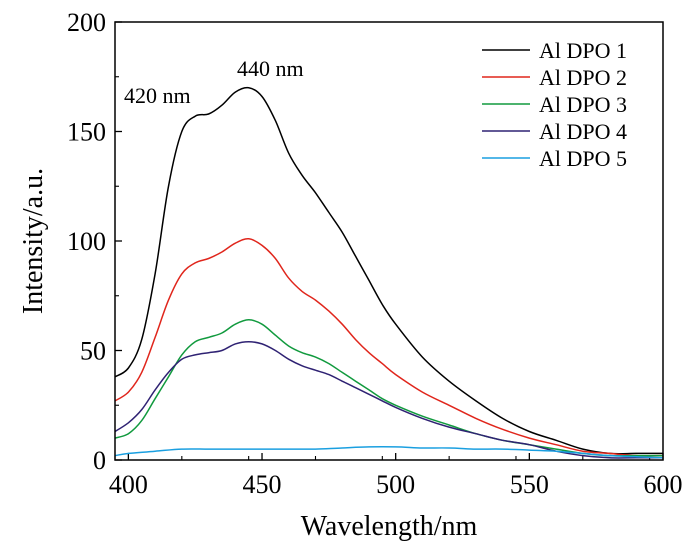 Image resolution: width=700 pixels, height=549 pixels. Describe the element at coordinates (93, 351) in the screenshot. I see `y-tick-label: 50` at that location.